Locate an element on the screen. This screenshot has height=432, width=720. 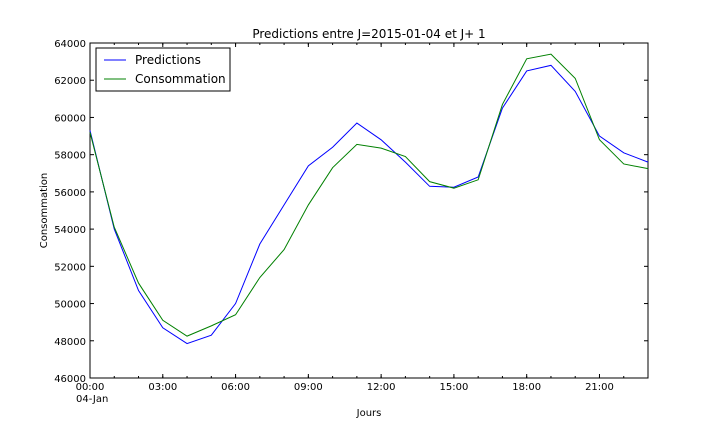
x-tick-label: 00:00 is located at coordinates (90, 387).